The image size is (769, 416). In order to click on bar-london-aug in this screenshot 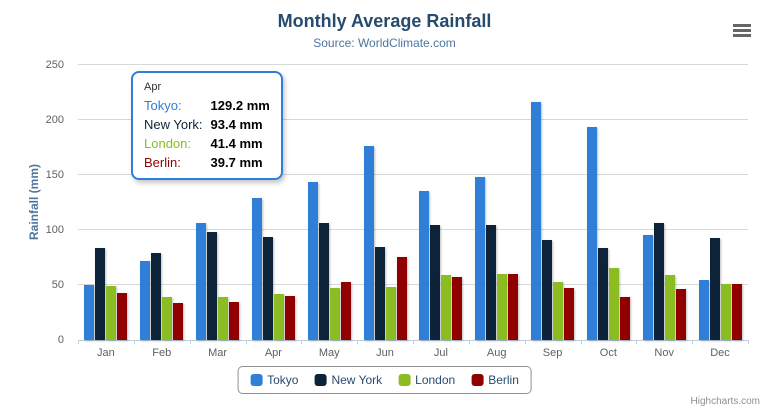, I will do `click(502, 307)`.